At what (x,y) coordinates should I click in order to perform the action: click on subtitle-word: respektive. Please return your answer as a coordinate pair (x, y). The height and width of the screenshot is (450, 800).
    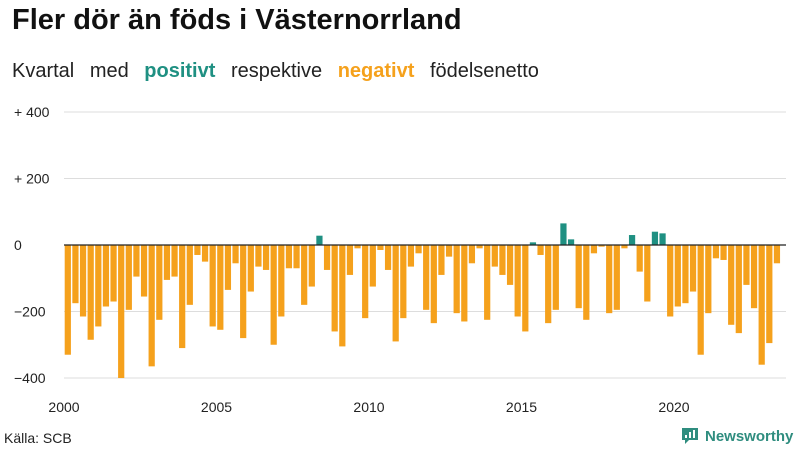
    Looking at the image, I should click on (276, 71).